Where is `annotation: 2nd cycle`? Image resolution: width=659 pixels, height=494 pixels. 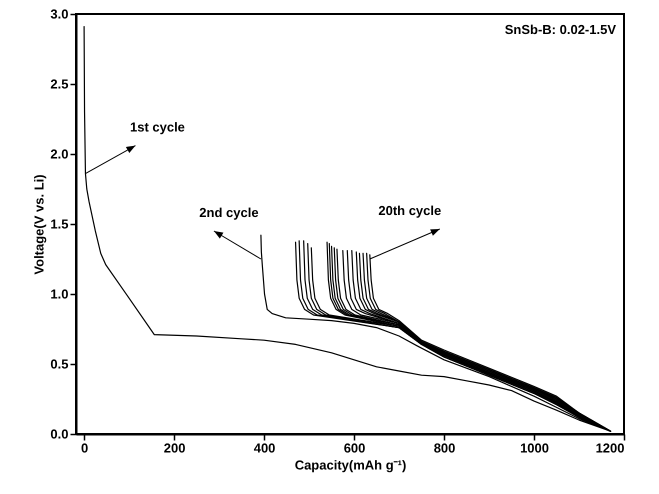
annotation: 2nd cycle is located at coordinates (229, 212).